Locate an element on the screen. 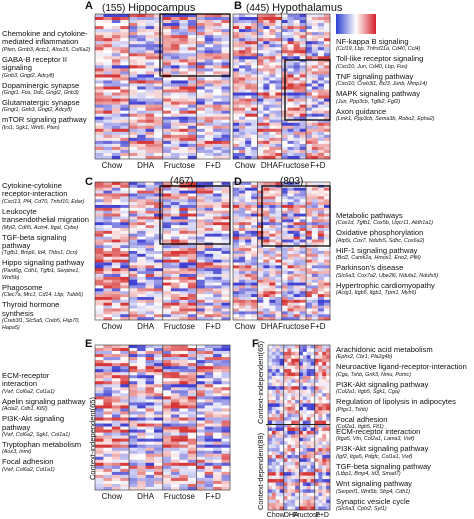 Image resolution: width=474 pixels, height=519 pixels. pathway-name: Tryptophan metabolism is located at coordinates (42, 445).